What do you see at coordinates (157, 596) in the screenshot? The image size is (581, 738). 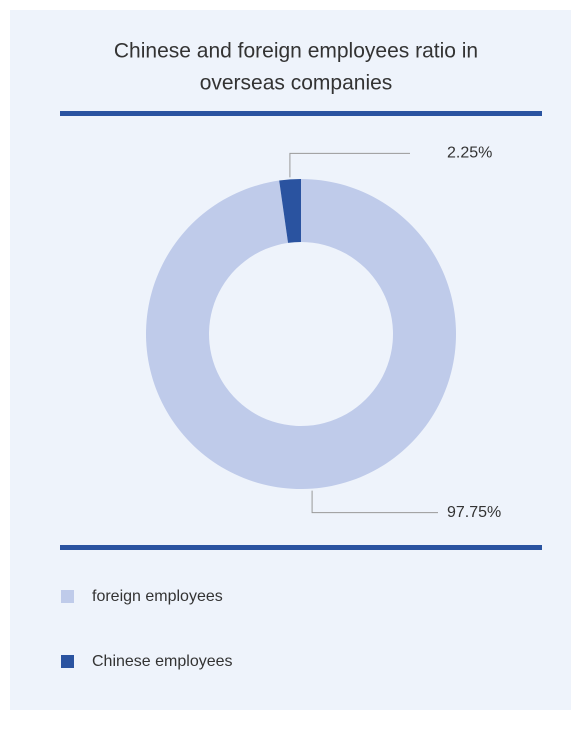 I see `legend-label: foreign employees` at bounding box center [157, 596].